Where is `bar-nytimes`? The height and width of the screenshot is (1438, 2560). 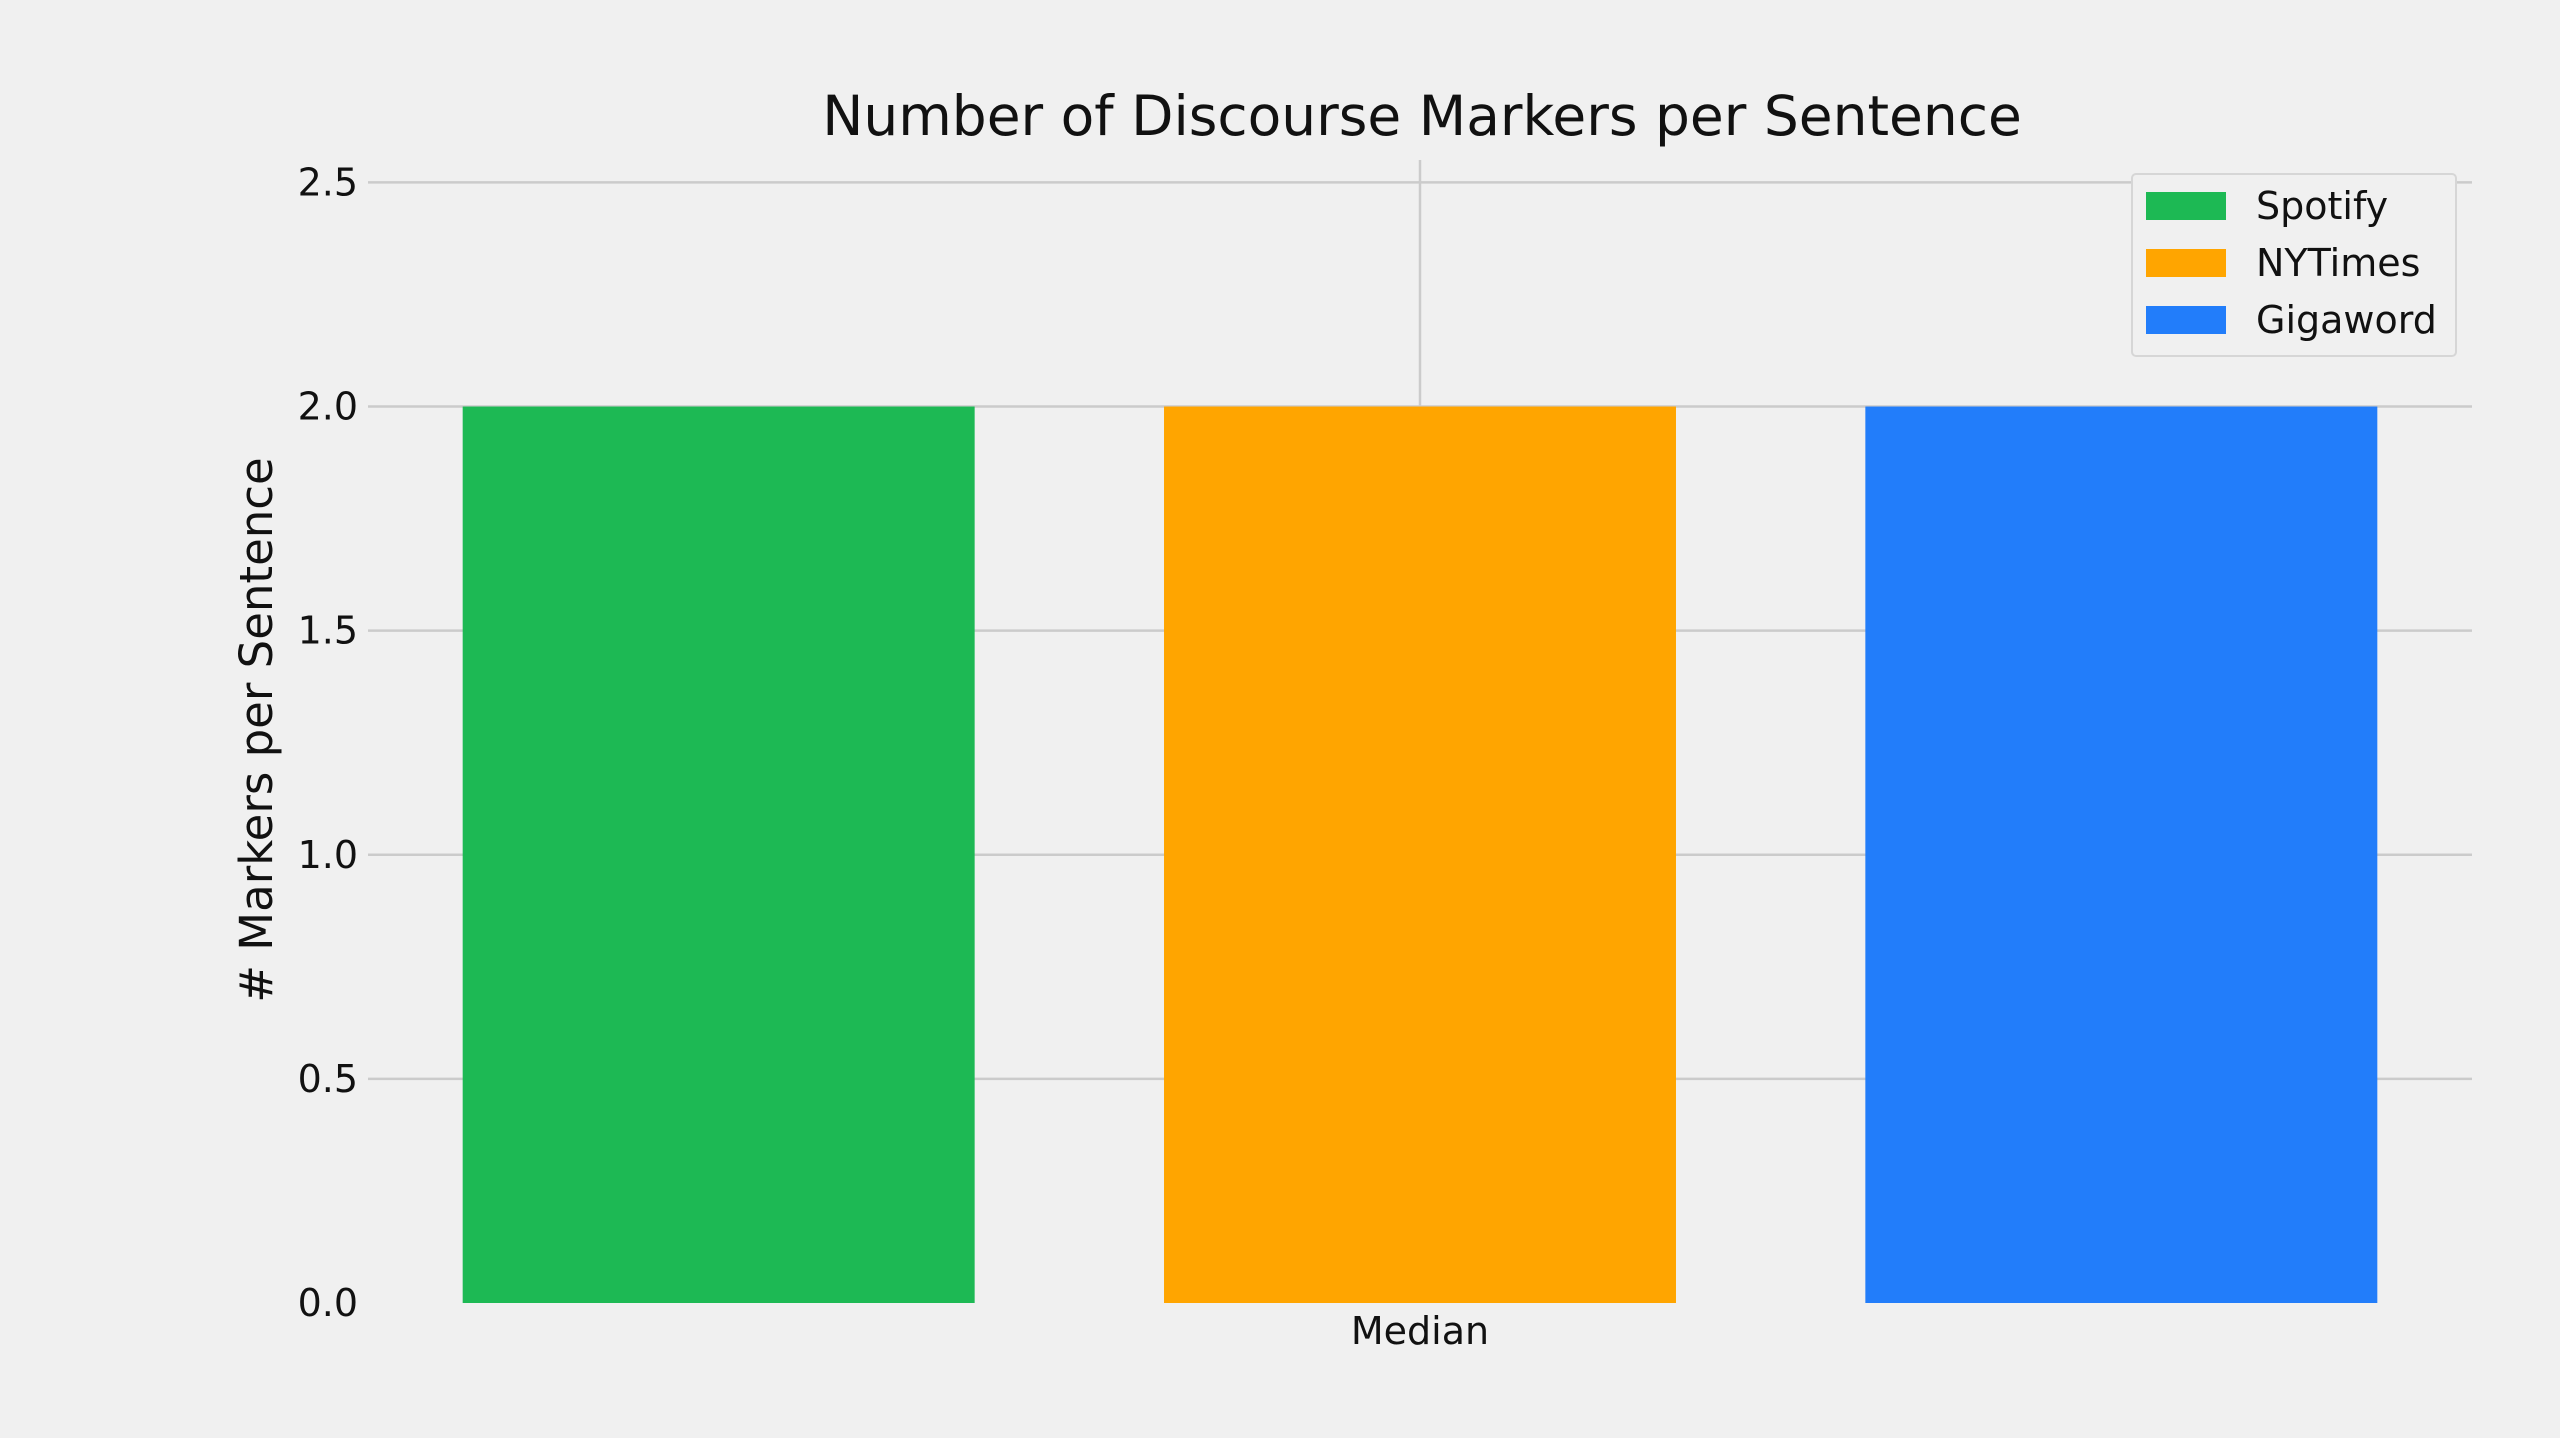 bar-nytimes is located at coordinates (1420, 854).